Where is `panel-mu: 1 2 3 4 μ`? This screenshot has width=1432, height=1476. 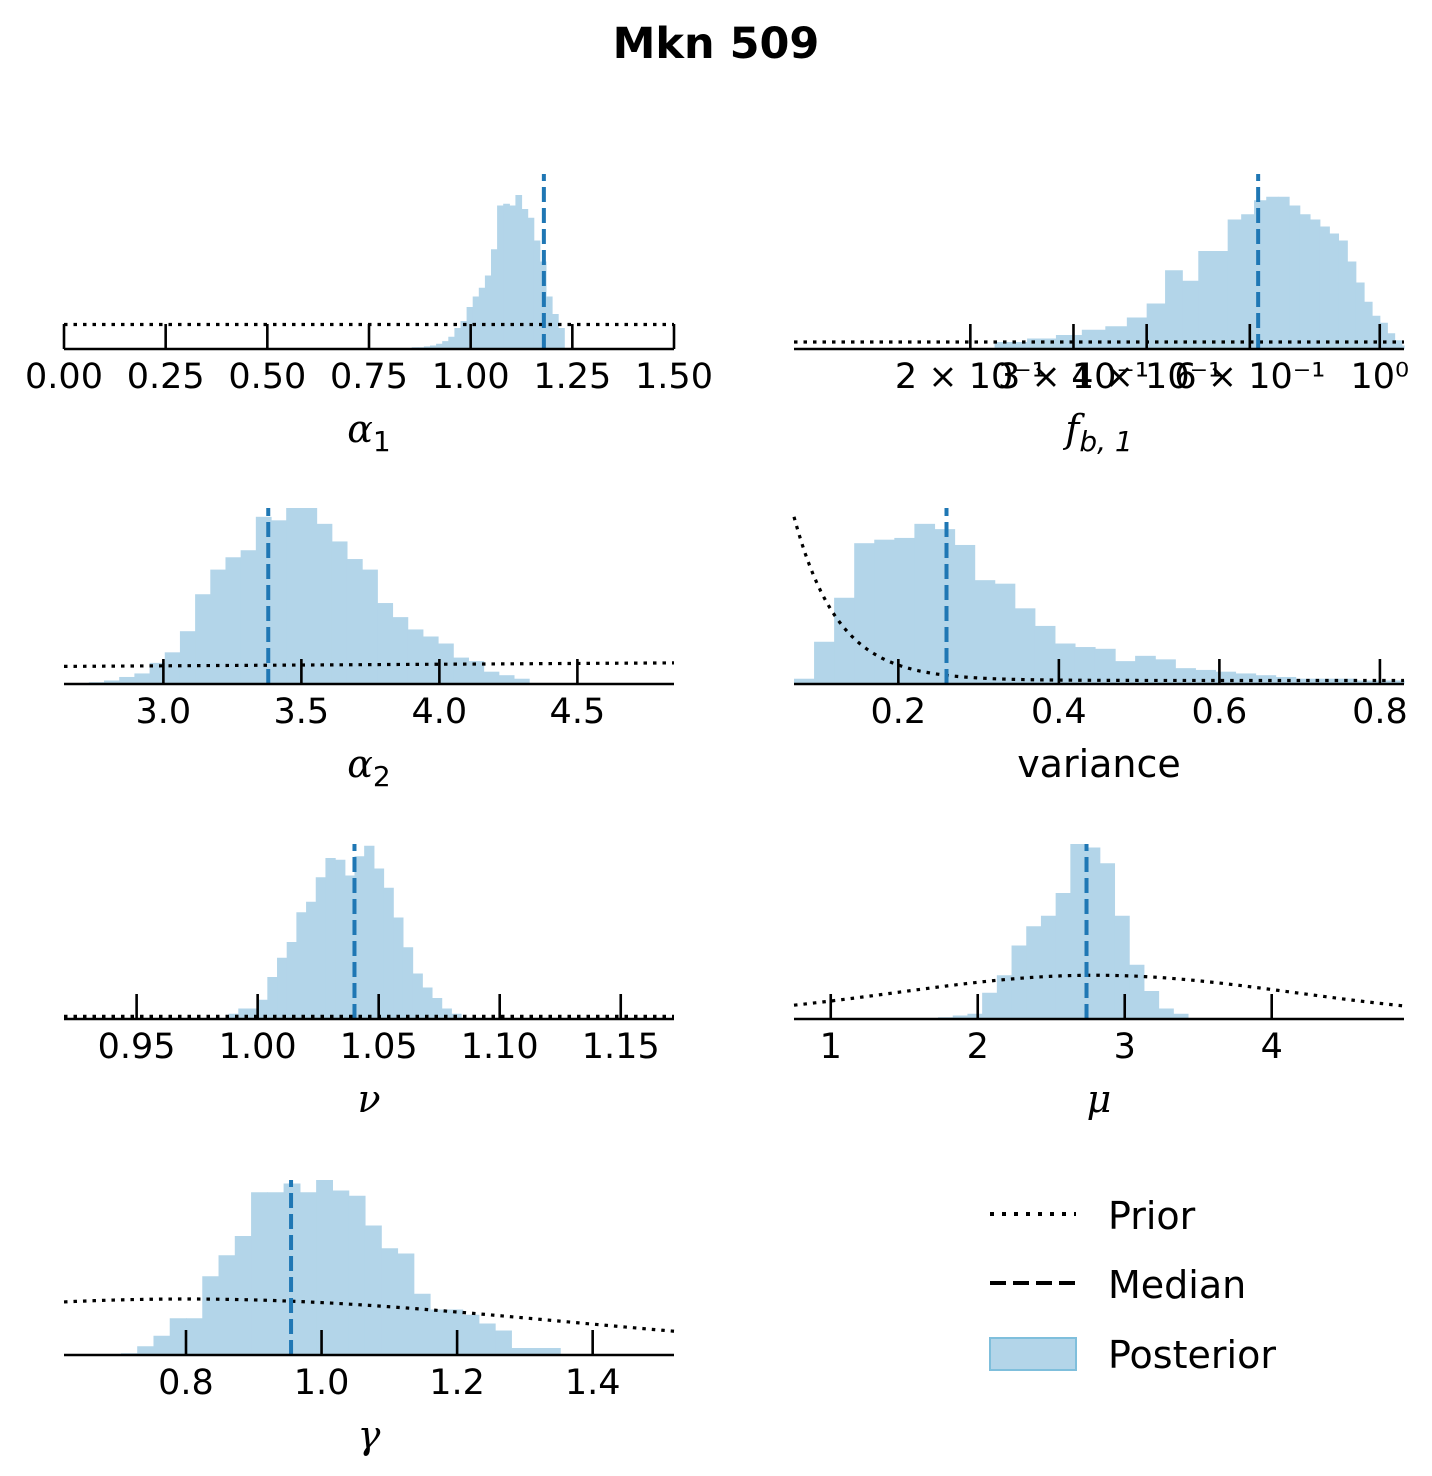 panel-mu: 1 2 3 4 μ is located at coordinates (1099, 982).